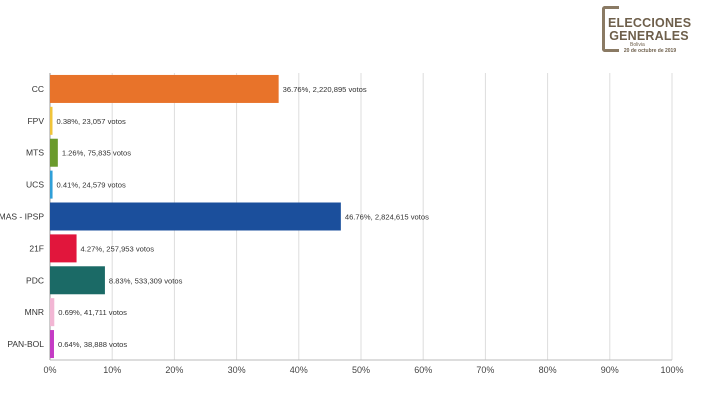  Describe the element at coordinates (35, 280) in the screenshot. I see `category-label: PDC` at that location.